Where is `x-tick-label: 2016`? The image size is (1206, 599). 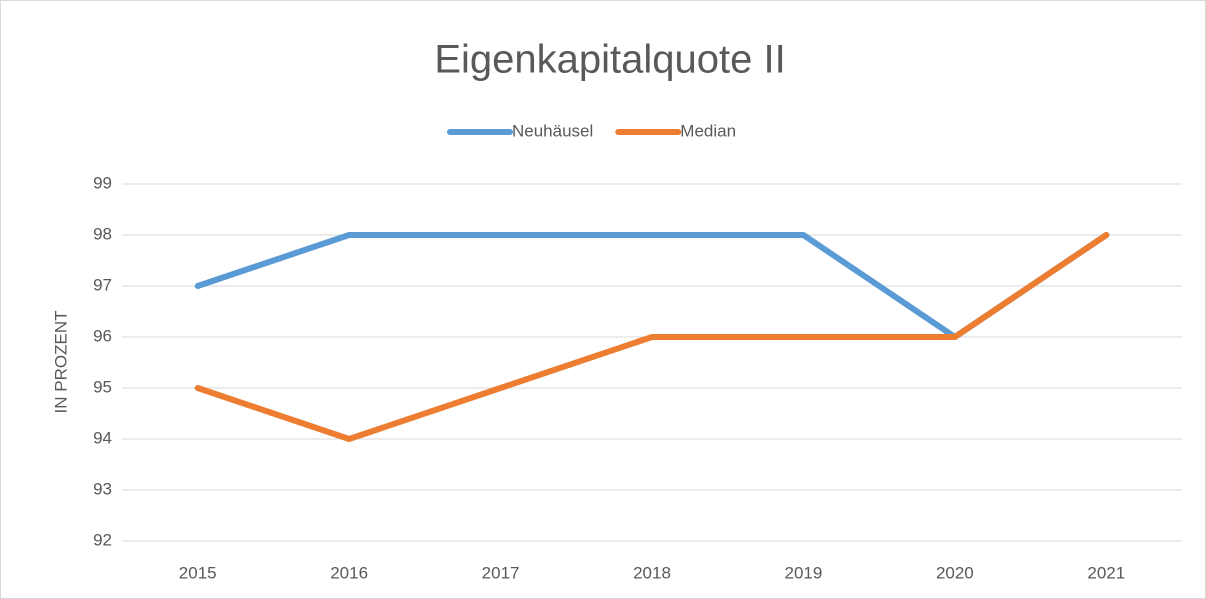 x-tick-label: 2016 is located at coordinates (349, 572).